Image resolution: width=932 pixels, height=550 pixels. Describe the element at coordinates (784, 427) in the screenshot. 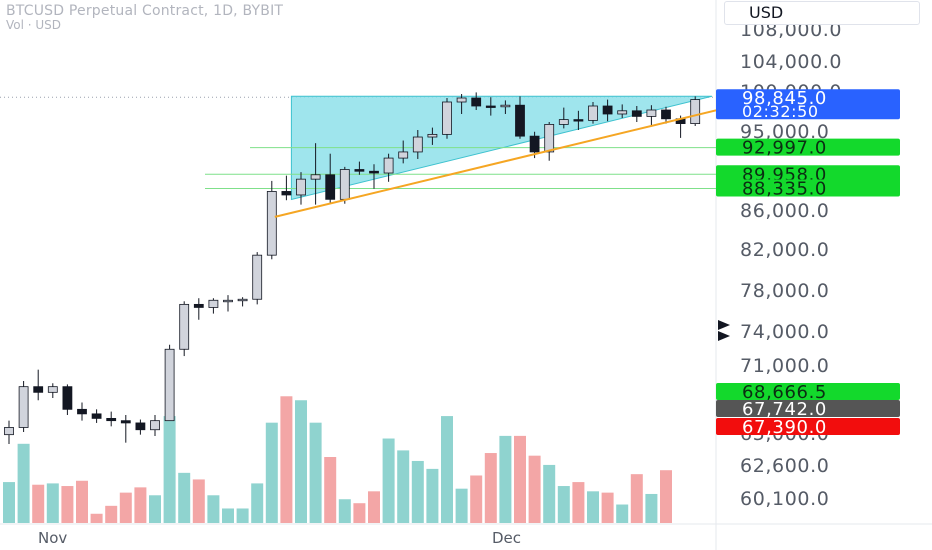

I see `price-badge-label: 67,390.0` at that location.